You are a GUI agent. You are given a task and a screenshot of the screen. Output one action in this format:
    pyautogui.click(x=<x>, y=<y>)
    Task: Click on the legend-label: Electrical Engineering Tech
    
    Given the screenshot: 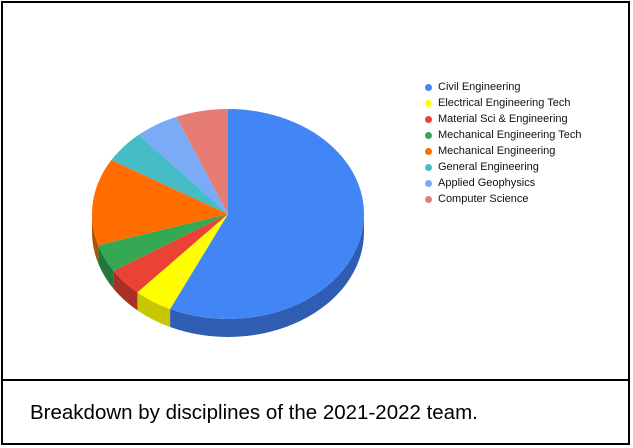 What is the action you would take?
    pyautogui.click(x=504, y=103)
    